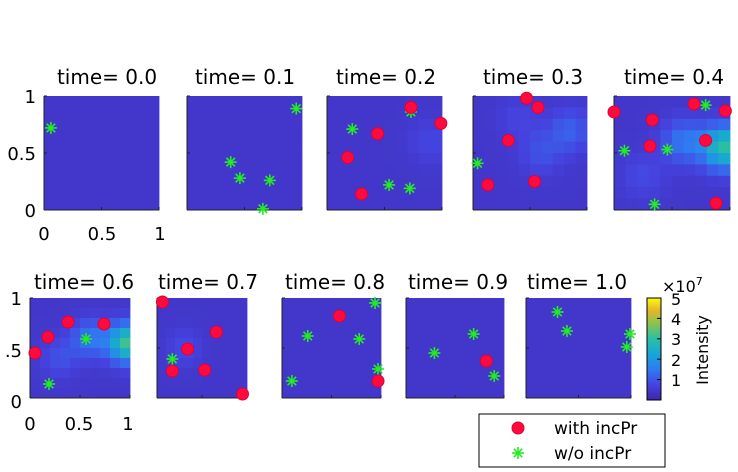 This screenshot has width=738, height=472. What do you see at coordinates (577, 282) in the screenshot?
I see `panel-title: time= 1.0` at bounding box center [577, 282].